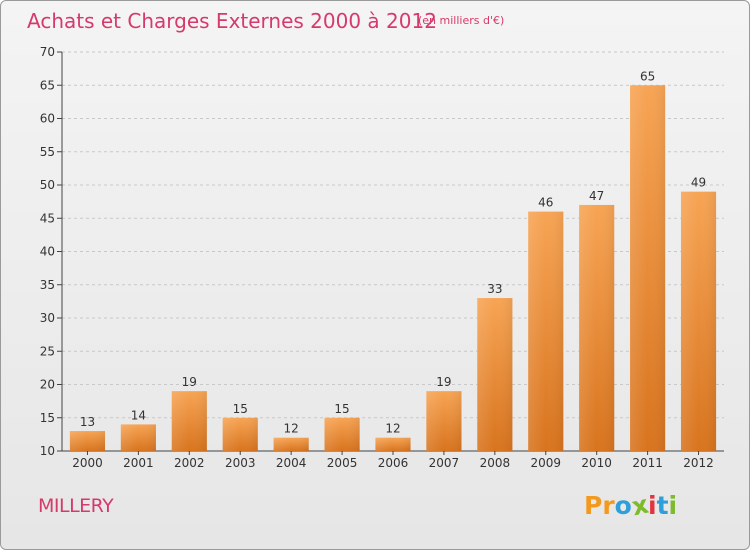 The image size is (750, 550). I want to click on logo-letter: P, so click(593, 505).